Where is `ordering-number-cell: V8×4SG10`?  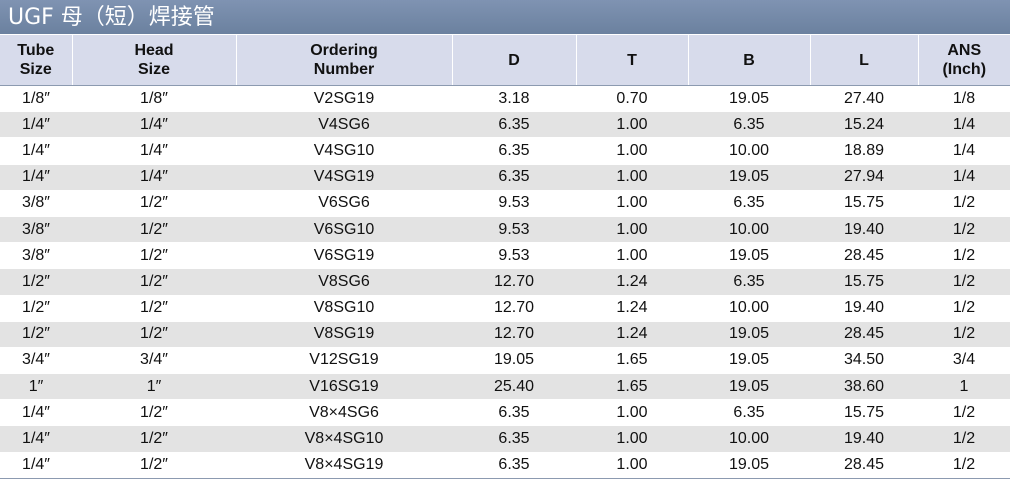
ordering-number-cell: V8×4SG10 is located at coordinates (344, 439).